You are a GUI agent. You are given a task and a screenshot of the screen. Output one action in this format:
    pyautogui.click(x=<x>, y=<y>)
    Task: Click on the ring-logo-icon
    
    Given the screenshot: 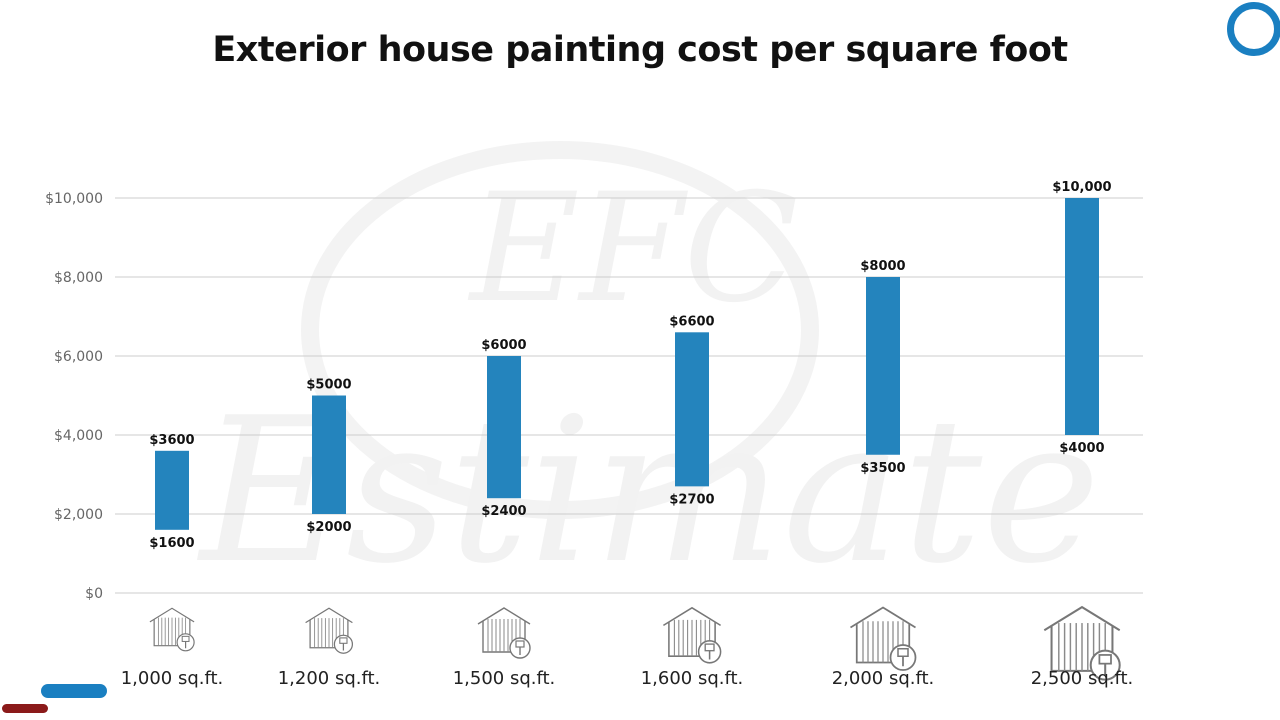 What is the action you would take?
    pyautogui.click(x=1253, y=29)
    